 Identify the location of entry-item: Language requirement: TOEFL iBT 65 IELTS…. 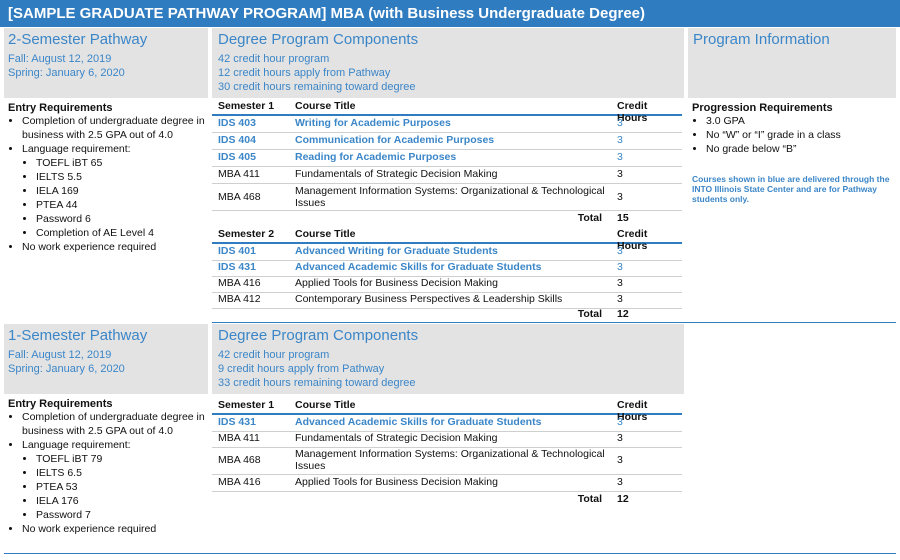
(114, 191).